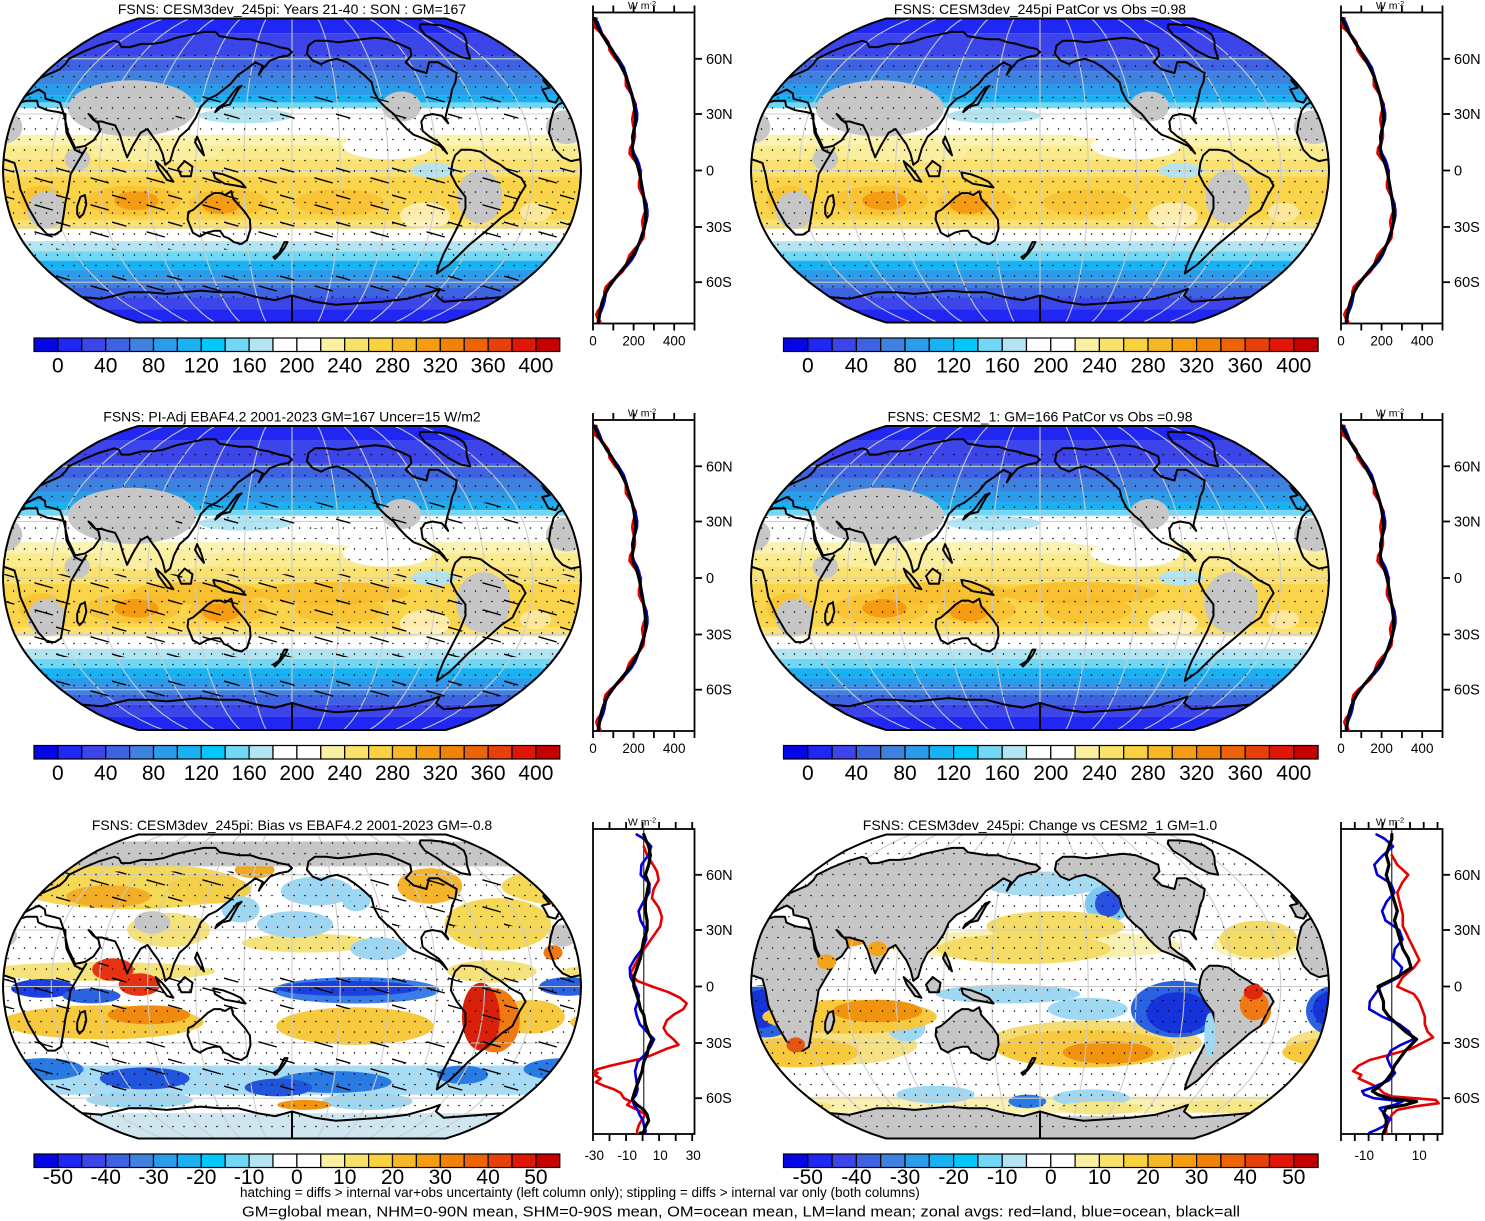 The height and width of the screenshot is (1221, 1485). I want to click on svg-text:FSNS: CESM3dev_245pi PatCor vs: FSNS: CESM3dev_245pi PatCor vs Obs =0.98, so click(1040, 9).